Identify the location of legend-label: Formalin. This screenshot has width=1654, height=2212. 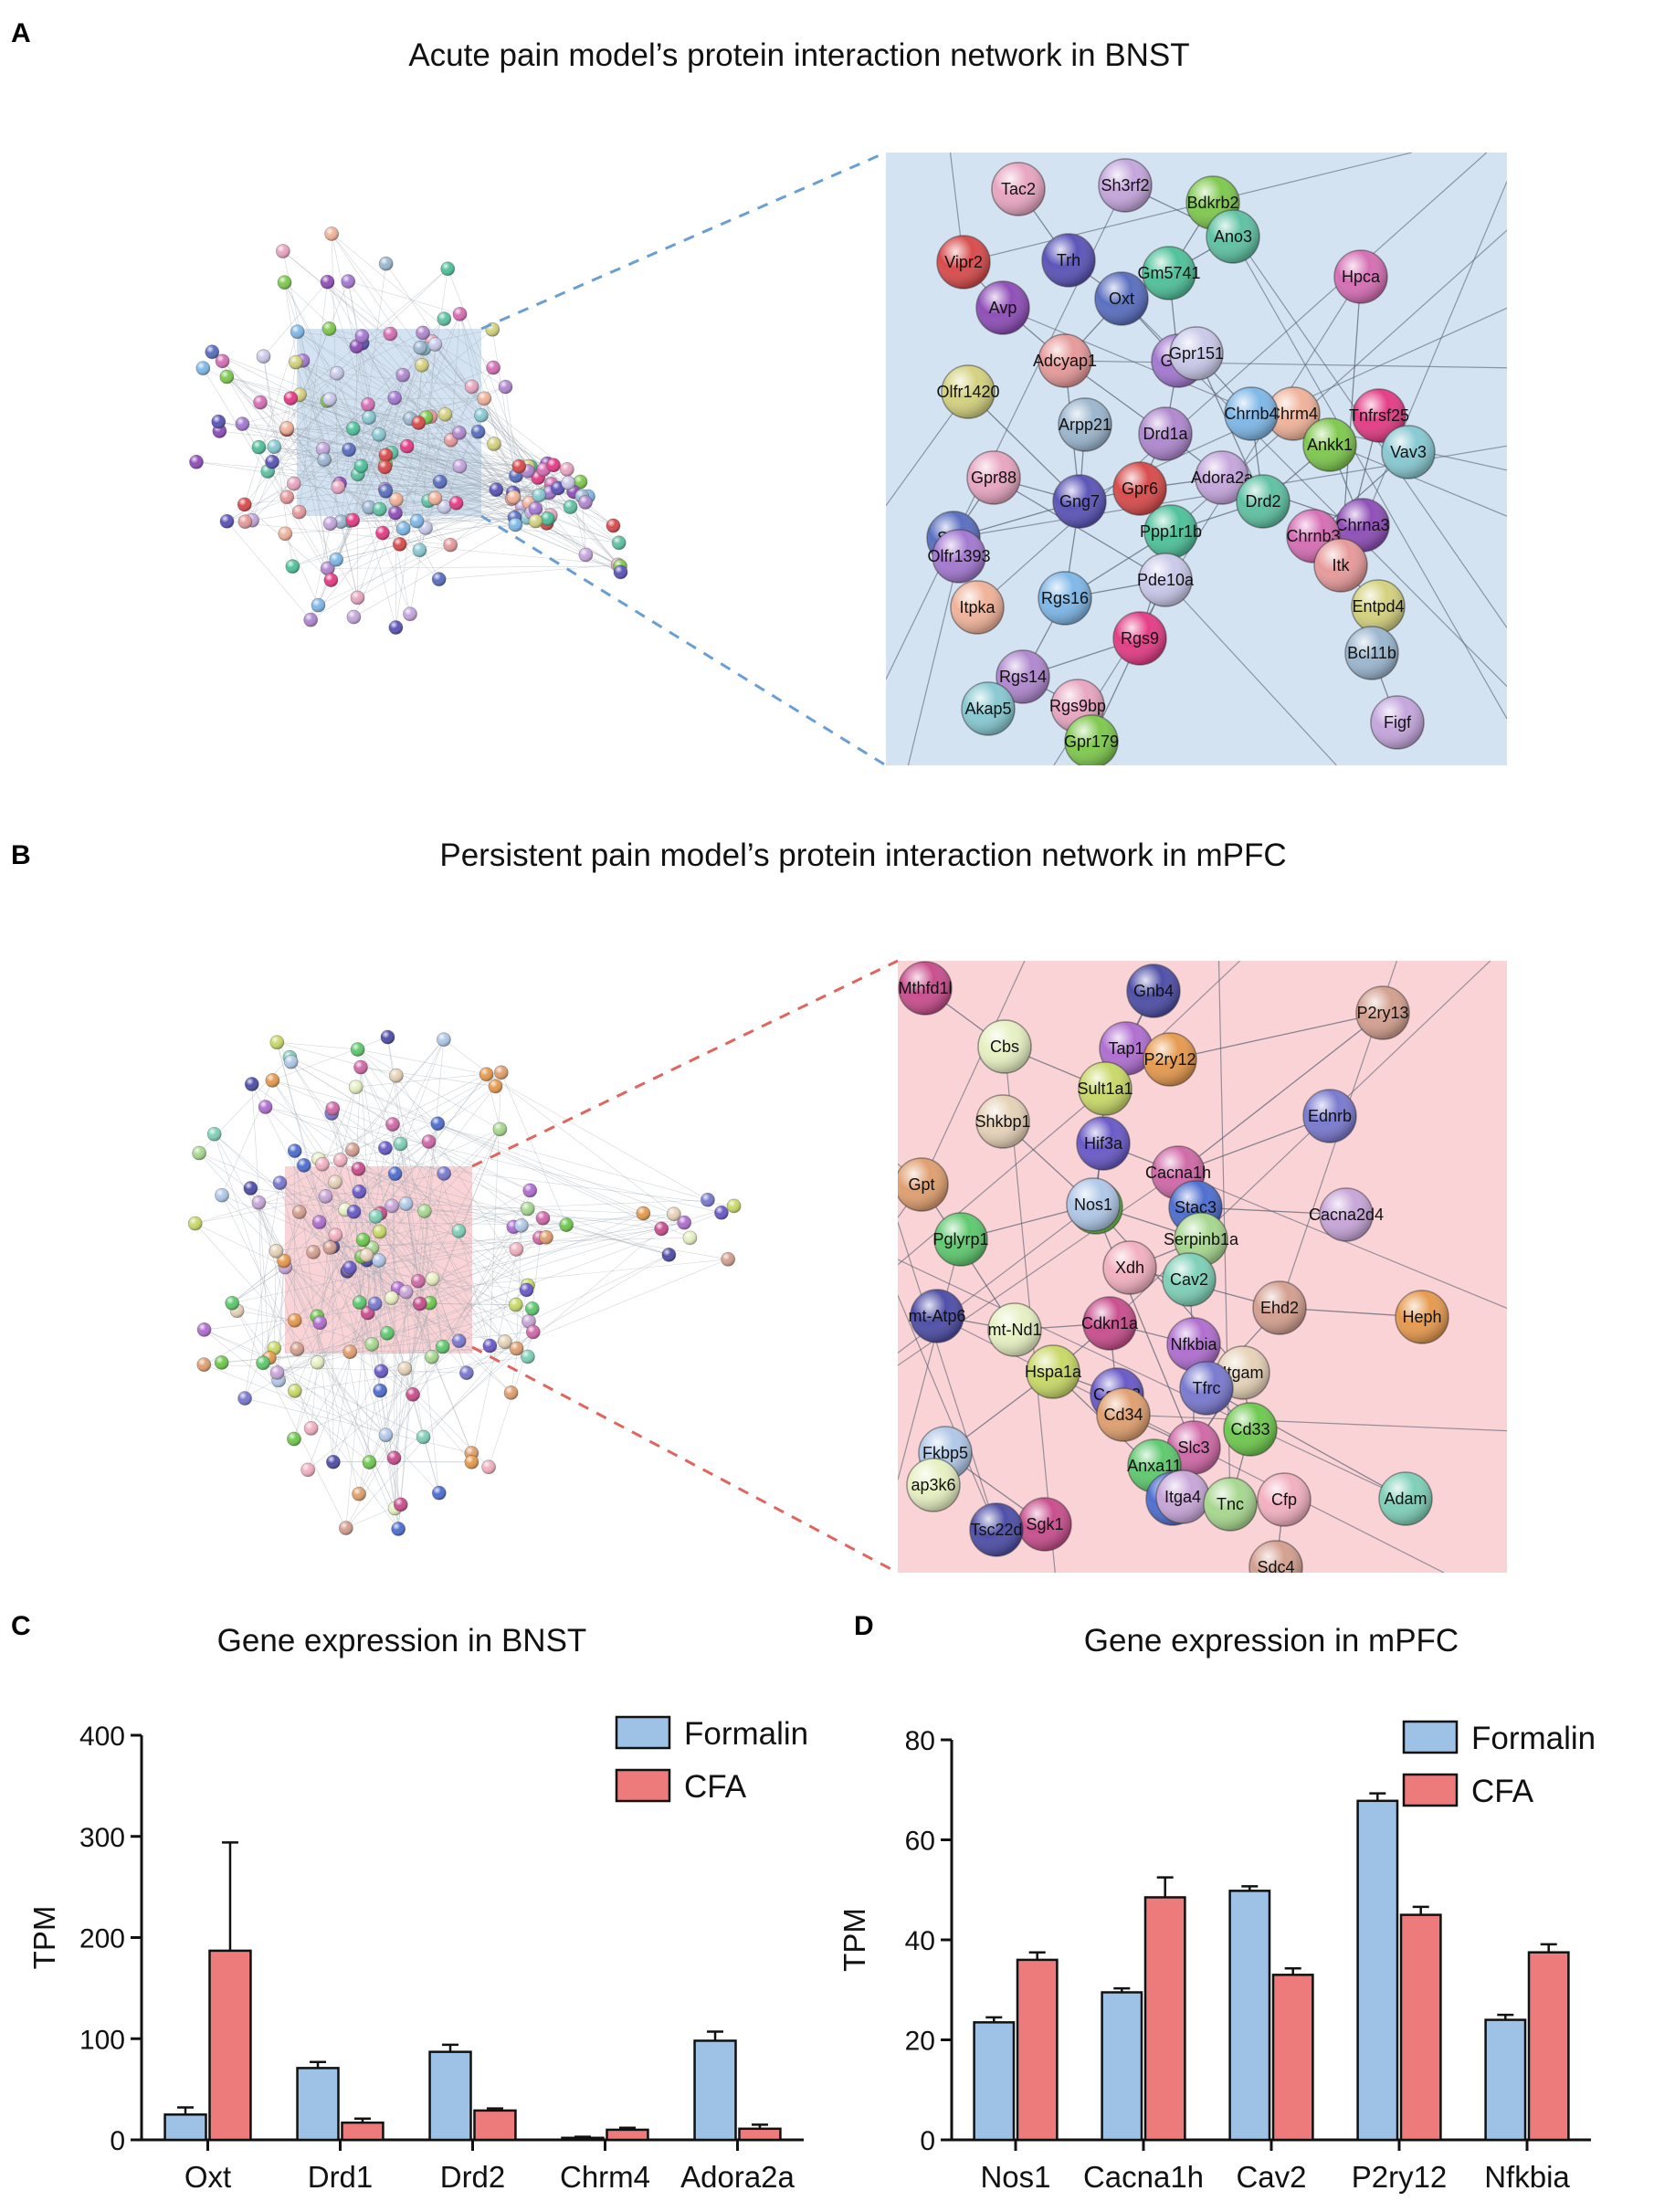
(746, 1734).